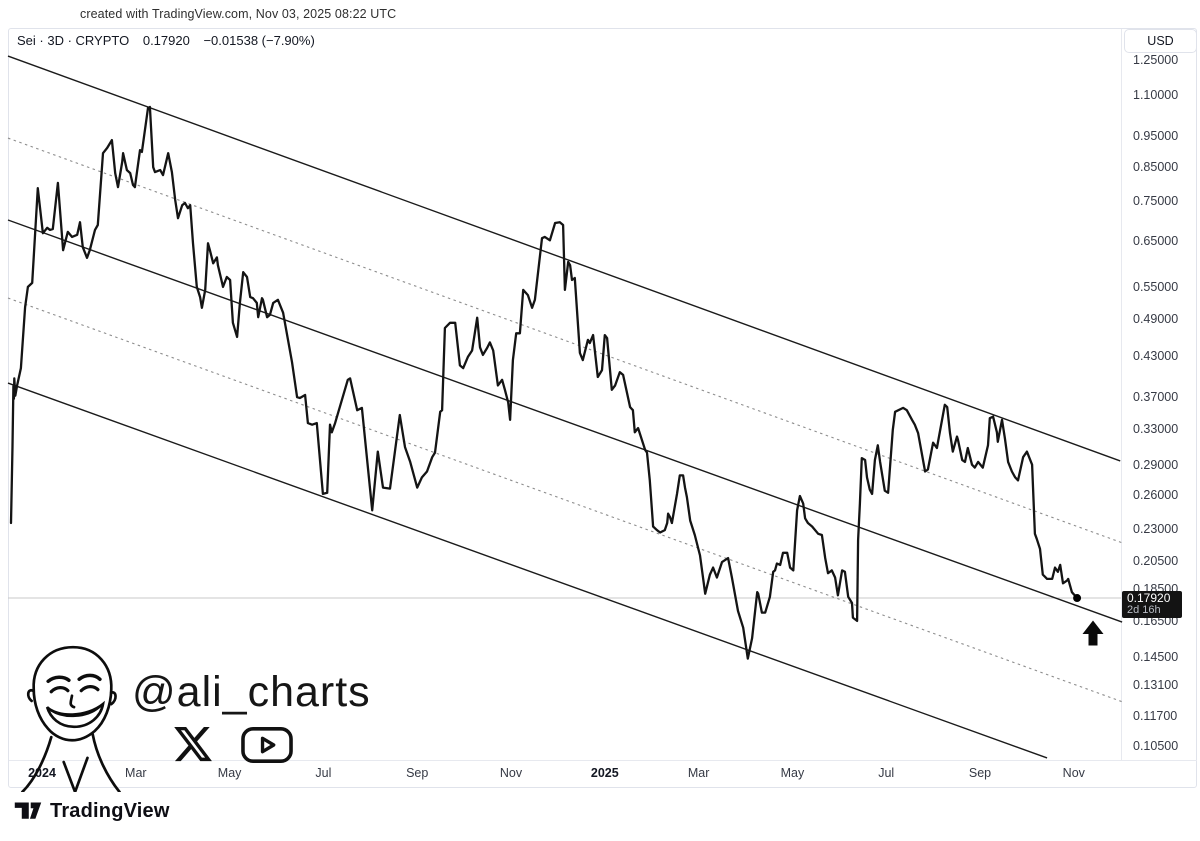  Describe the element at coordinates (1156, 494) in the screenshot. I see `price-tick-label: 0.26000` at that location.